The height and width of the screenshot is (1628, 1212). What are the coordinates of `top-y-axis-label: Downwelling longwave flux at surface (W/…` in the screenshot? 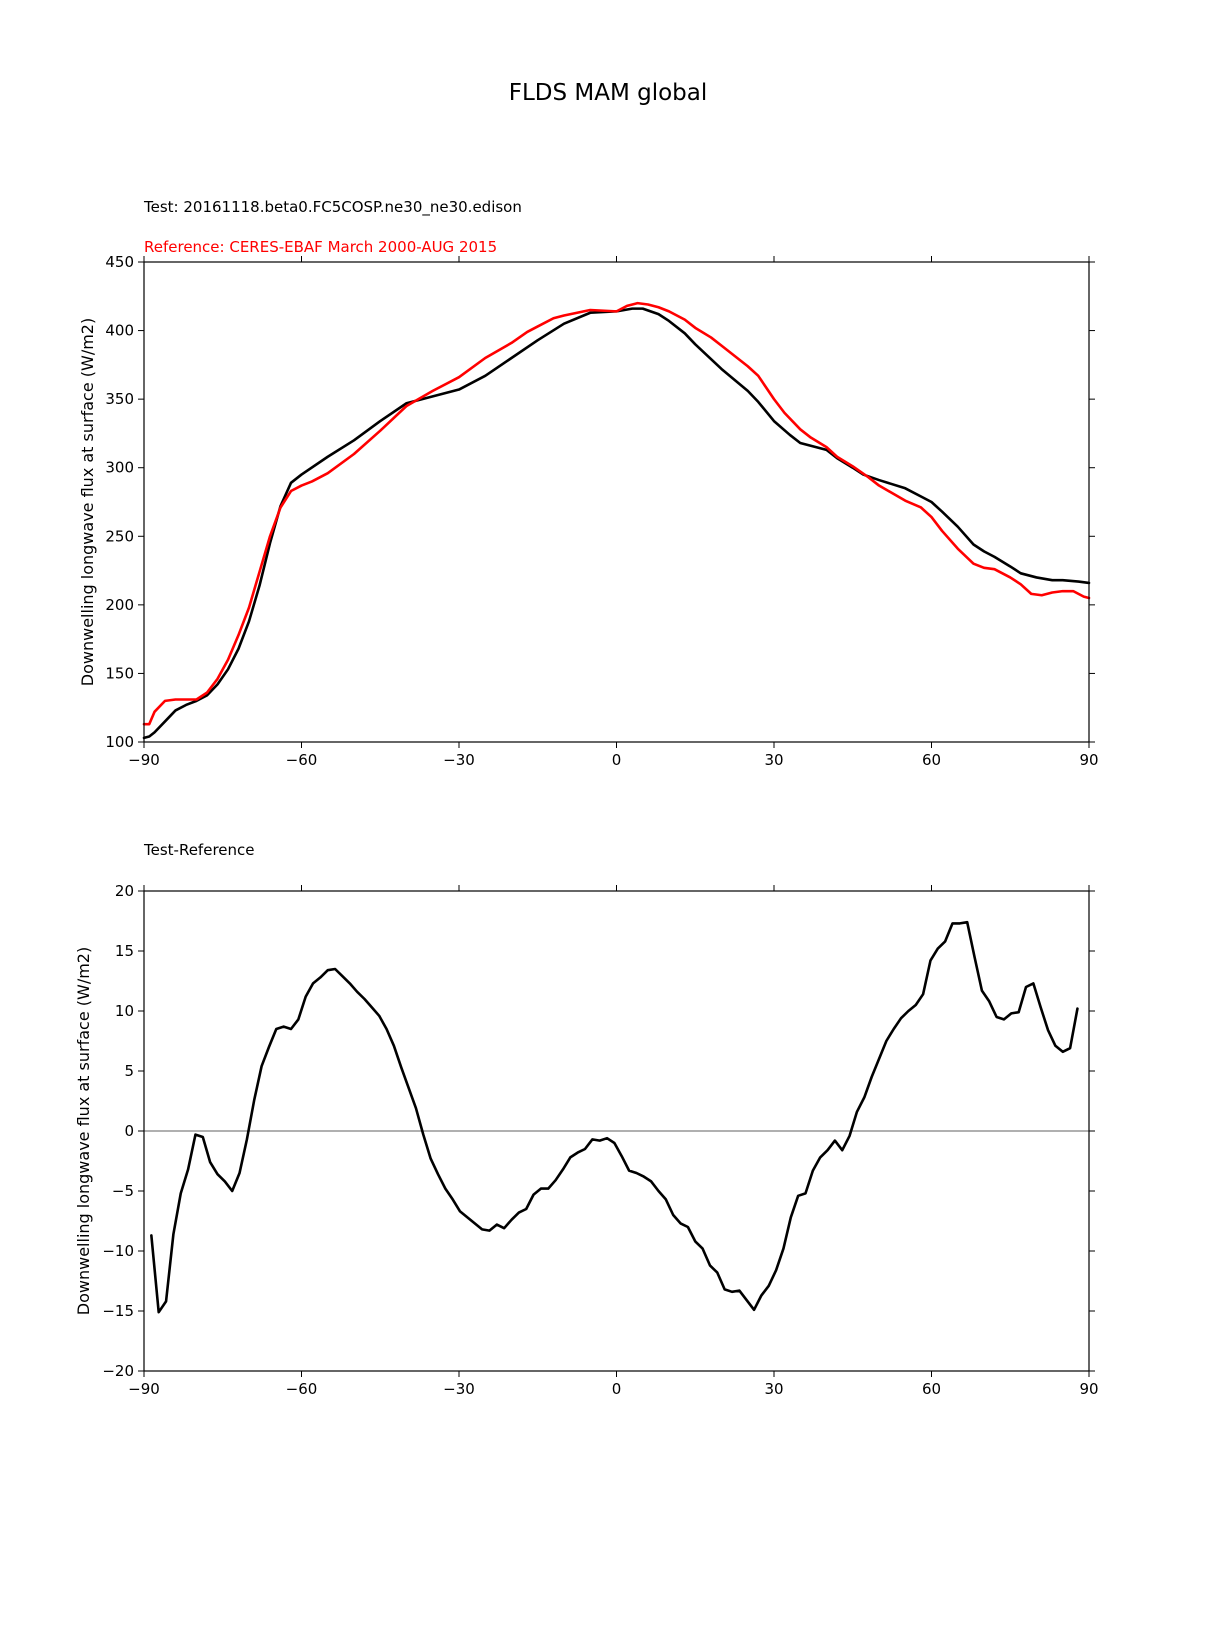 It's located at (87, 502).